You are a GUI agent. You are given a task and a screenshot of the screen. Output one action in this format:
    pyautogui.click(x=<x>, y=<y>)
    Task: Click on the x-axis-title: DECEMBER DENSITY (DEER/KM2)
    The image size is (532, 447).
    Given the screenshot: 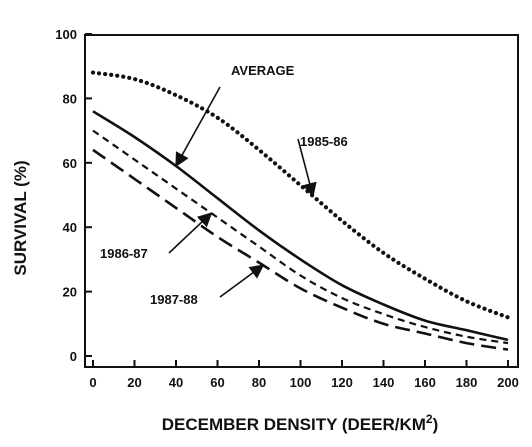 What is the action you would take?
    pyautogui.click(x=300, y=423)
    